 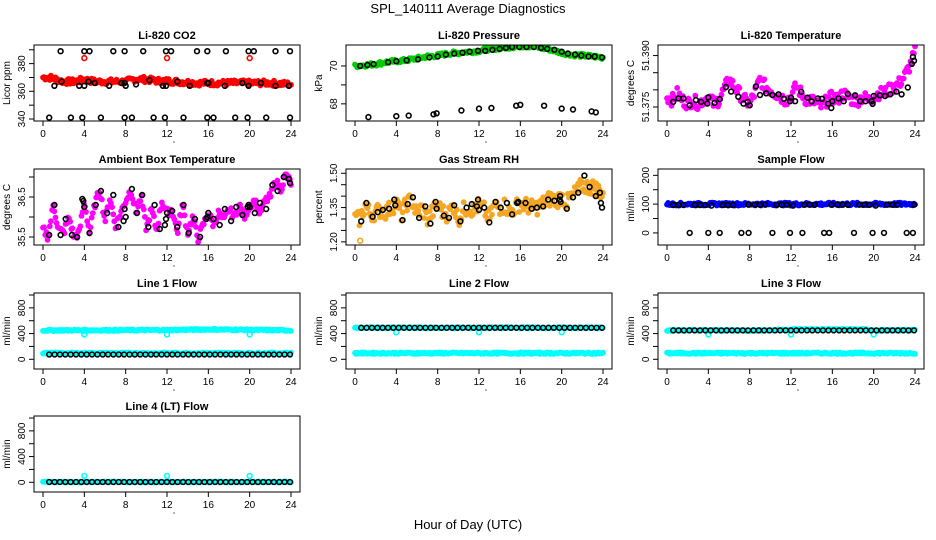 What do you see at coordinates (22, 456) in the screenshot?
I see `y-tick-label: 400` at bounding box center [22, 456].